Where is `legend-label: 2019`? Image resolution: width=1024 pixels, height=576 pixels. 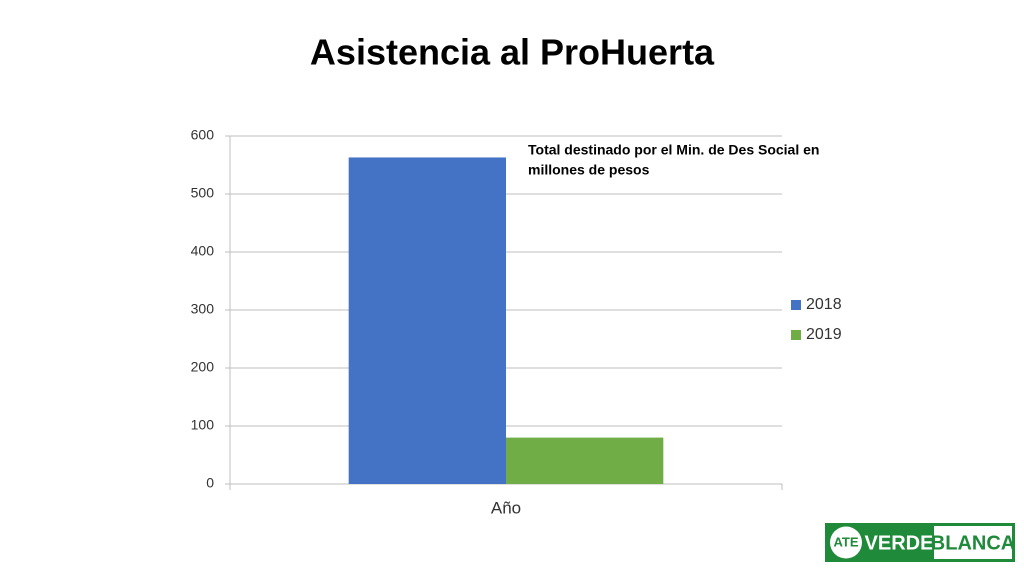 legend-label: 2019 is located at coordinates (824, 334).